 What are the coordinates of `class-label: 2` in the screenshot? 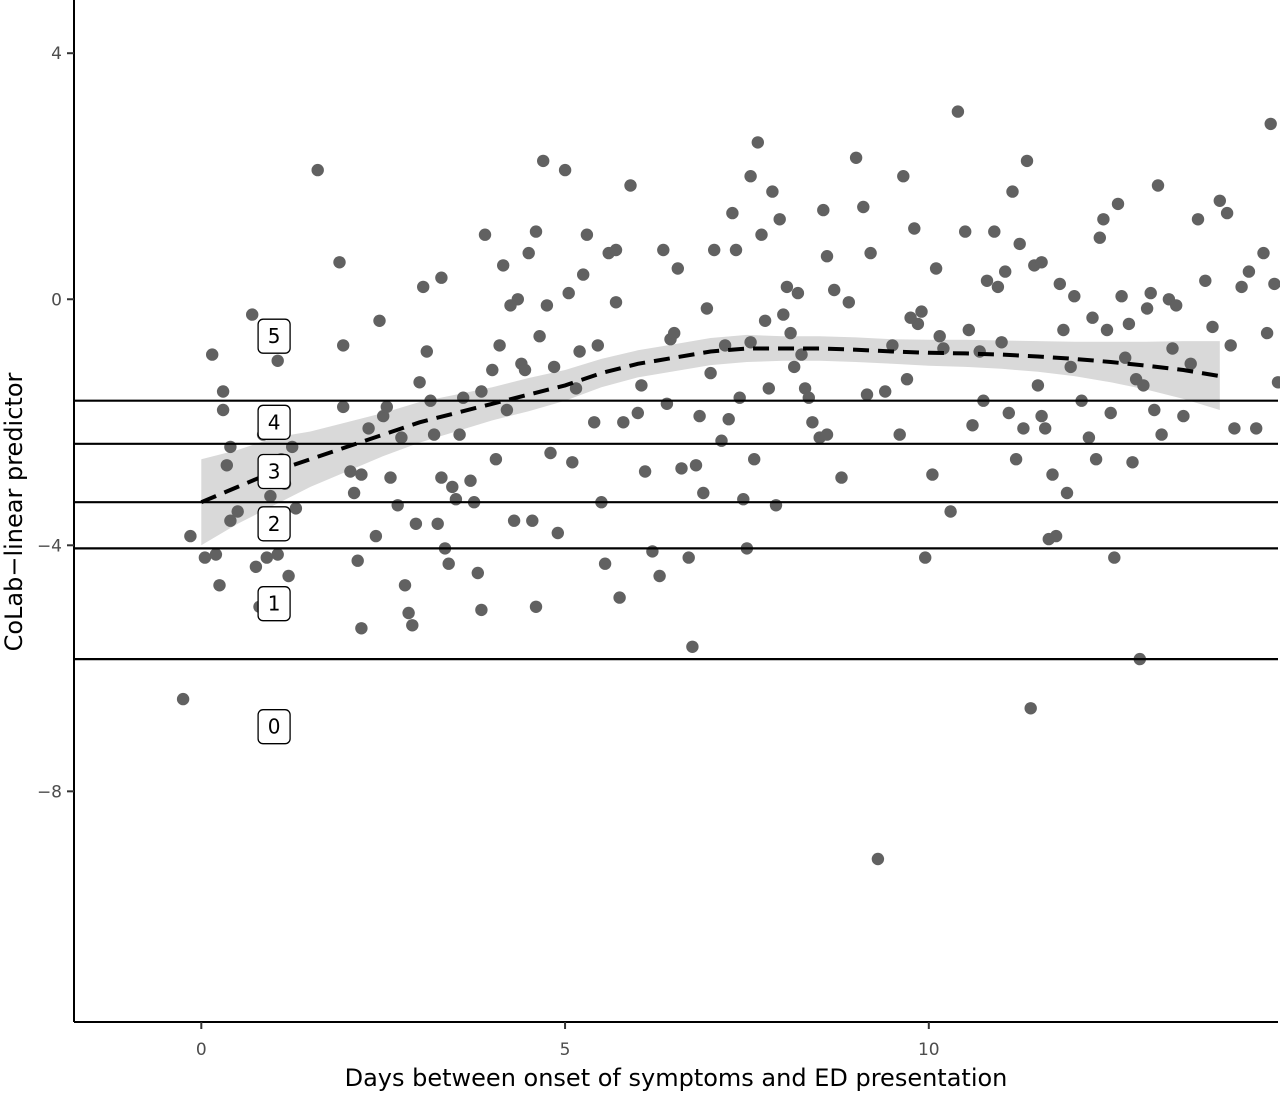 It's located at (274, 524).